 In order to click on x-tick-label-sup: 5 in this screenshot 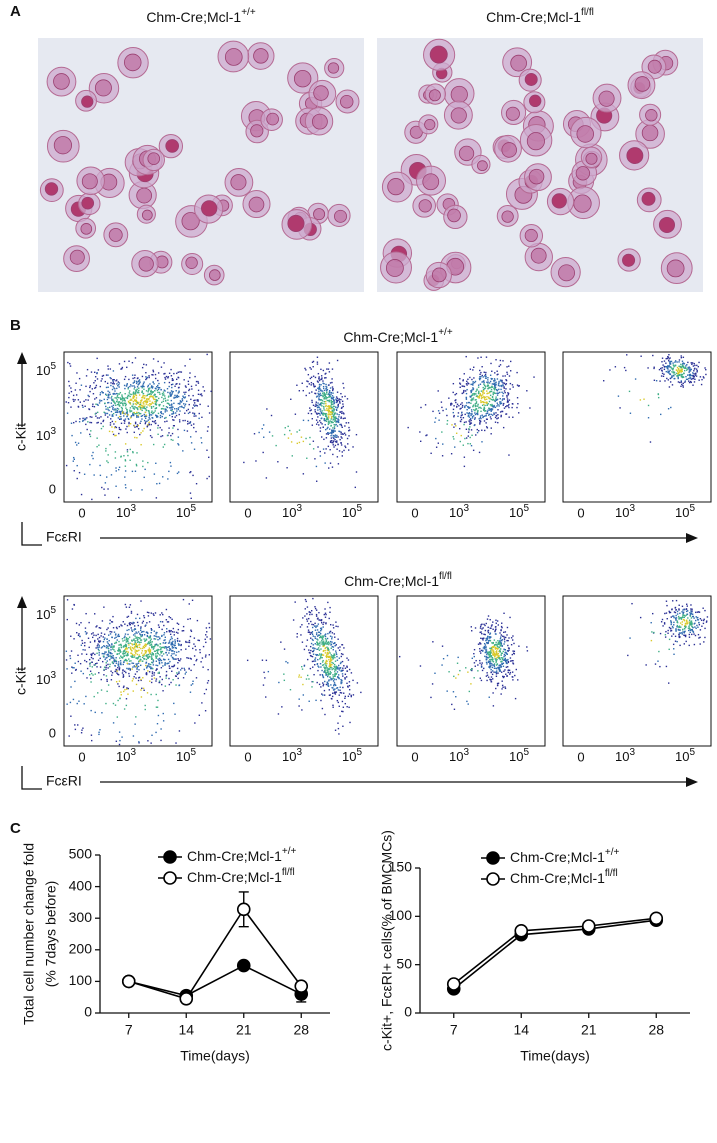, I will do `click(526, 508)`.